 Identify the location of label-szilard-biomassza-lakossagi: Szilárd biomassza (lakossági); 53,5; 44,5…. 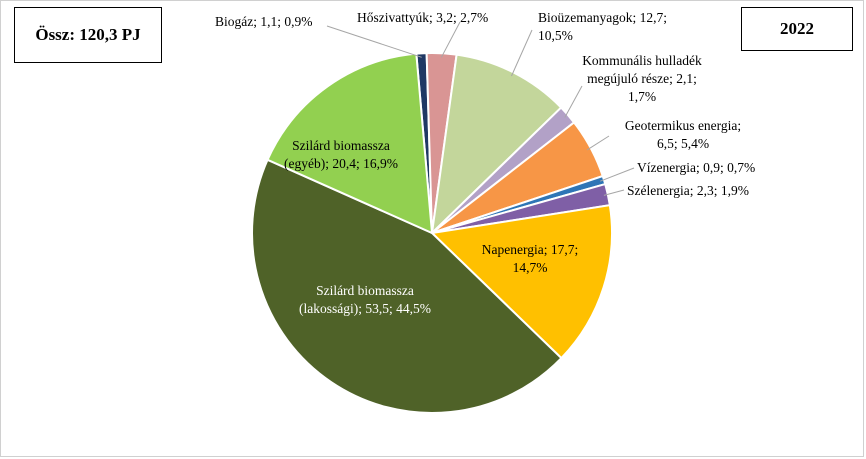
(365, 299).